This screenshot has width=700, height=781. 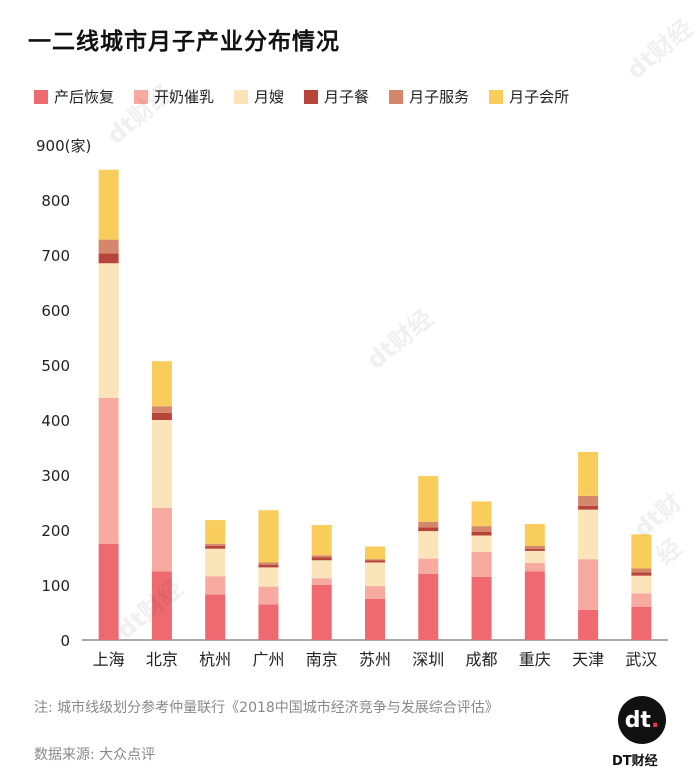 What do you see at coordinates (539, 97) in the screenshot?
I see `legend-label: 月子会所` at bounding box center [539, 97].